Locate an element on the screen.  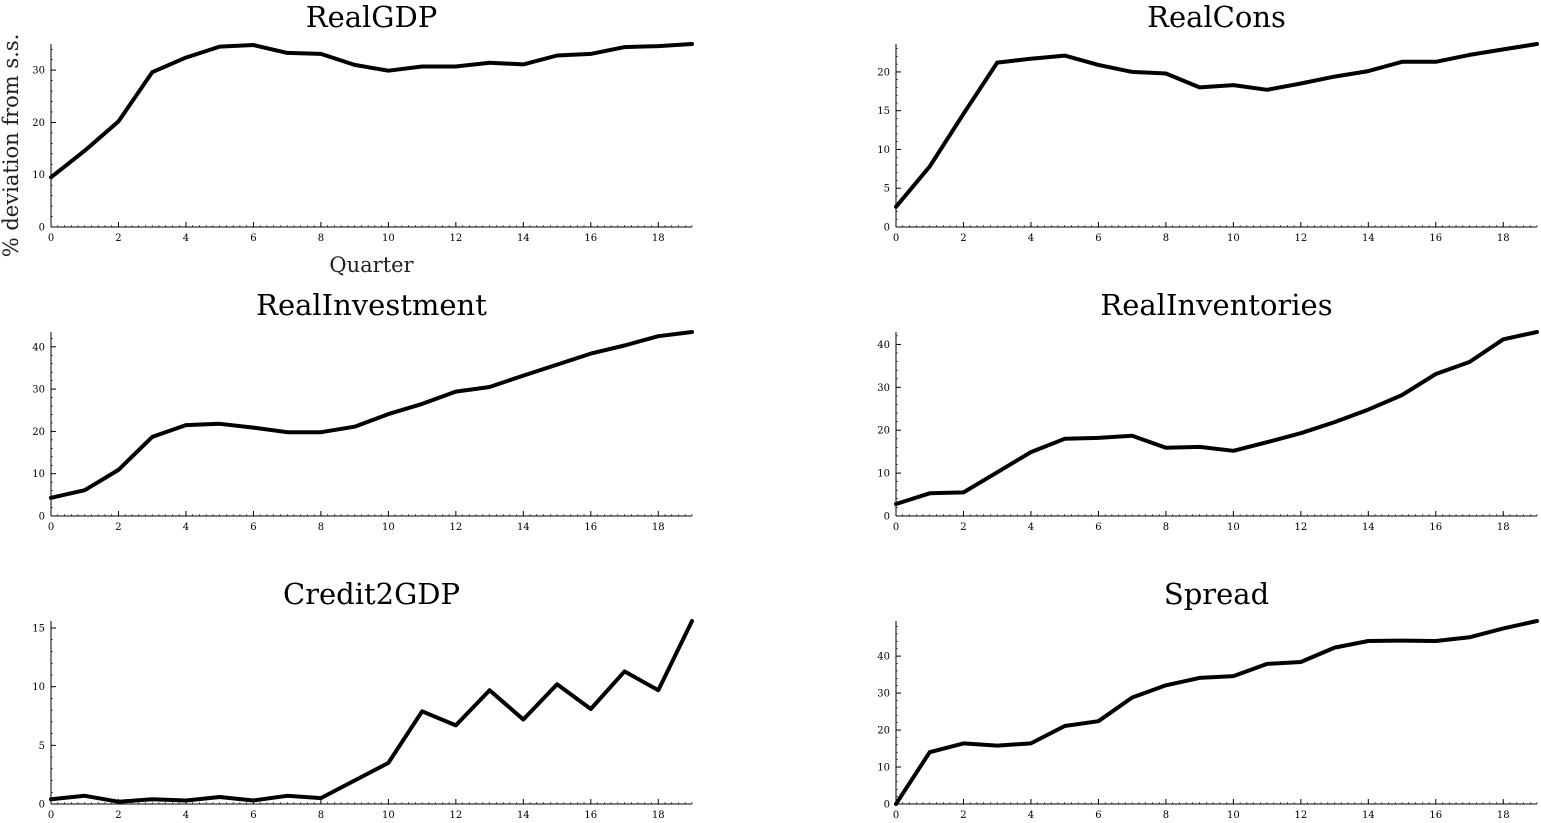
y-tick-label: 5 is located at coordinates (887, 189).